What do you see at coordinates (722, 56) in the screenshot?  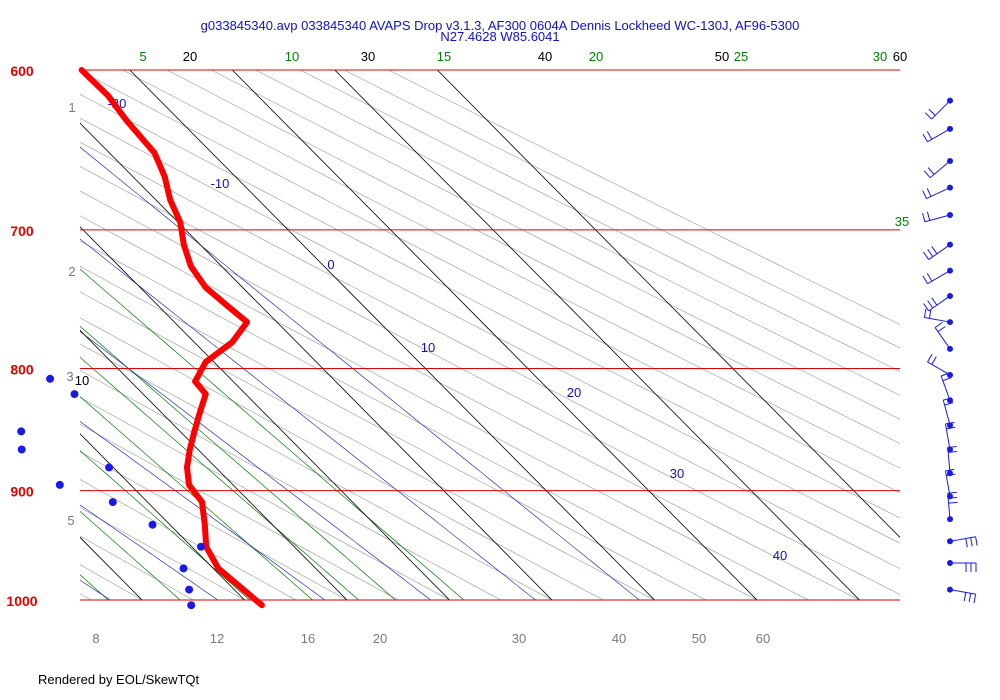 I see `isotherm-tick-label: 50` at bounding box center [722, 56].